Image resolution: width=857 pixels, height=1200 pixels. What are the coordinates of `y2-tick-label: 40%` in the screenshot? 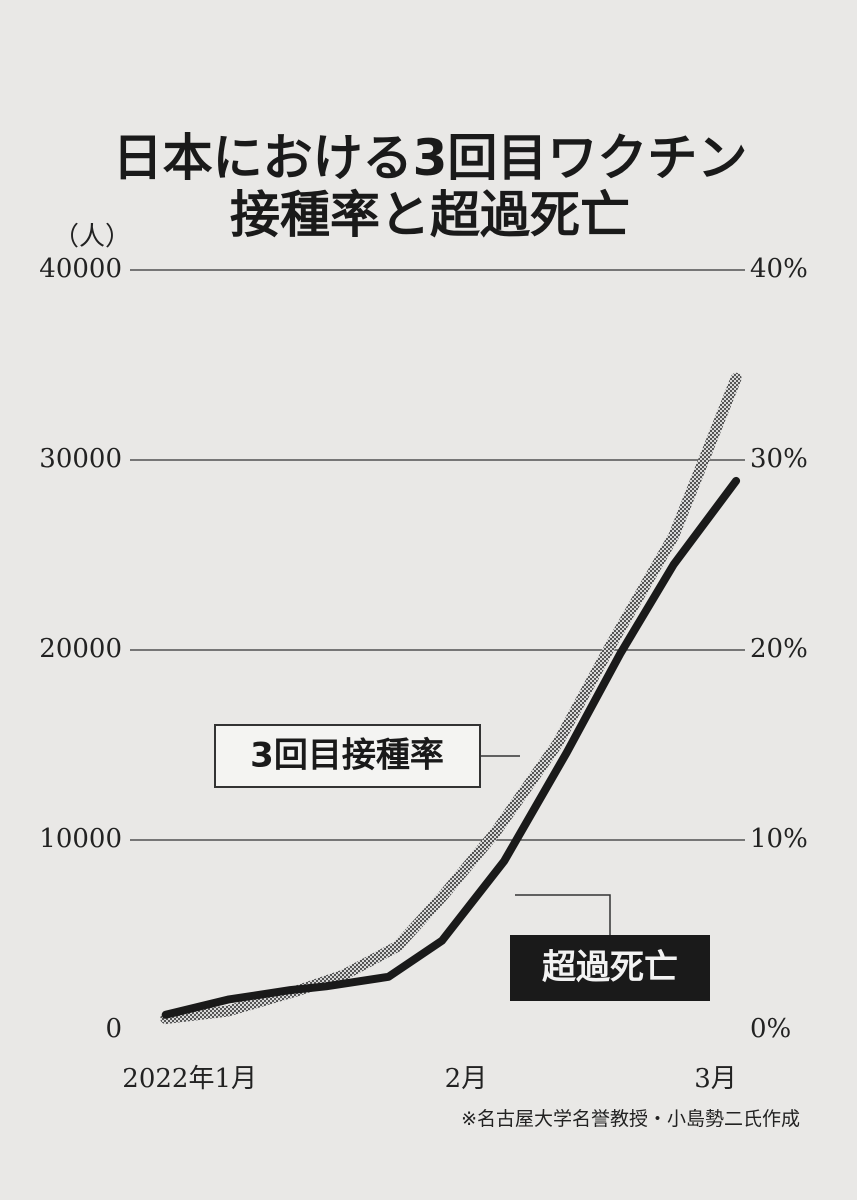 It's located at (779, 269).